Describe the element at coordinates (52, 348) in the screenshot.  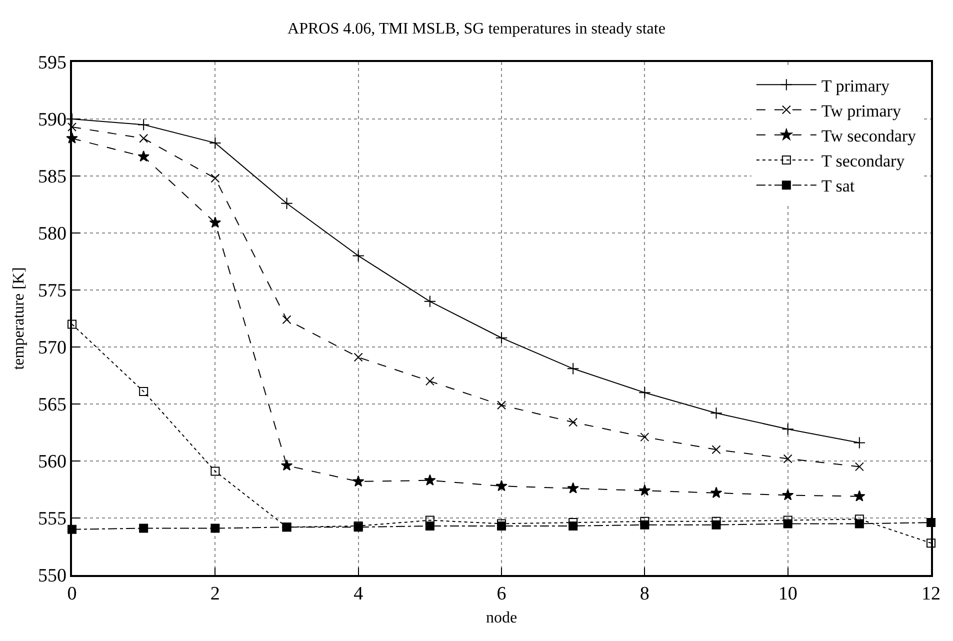
I see `y-tick-label: 570` at that location.